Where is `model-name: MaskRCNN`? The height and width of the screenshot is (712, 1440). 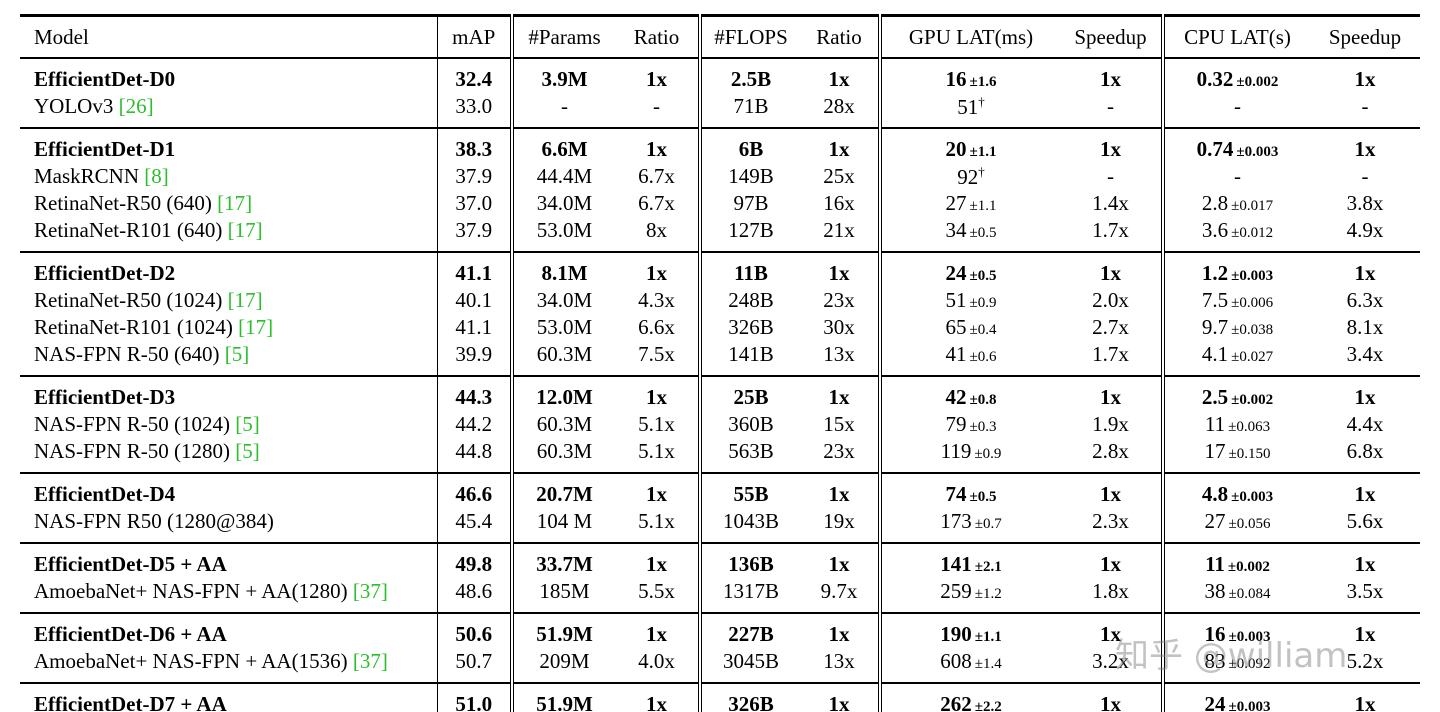 model-name: MaskRCNN is located at coordinates (87, 176).